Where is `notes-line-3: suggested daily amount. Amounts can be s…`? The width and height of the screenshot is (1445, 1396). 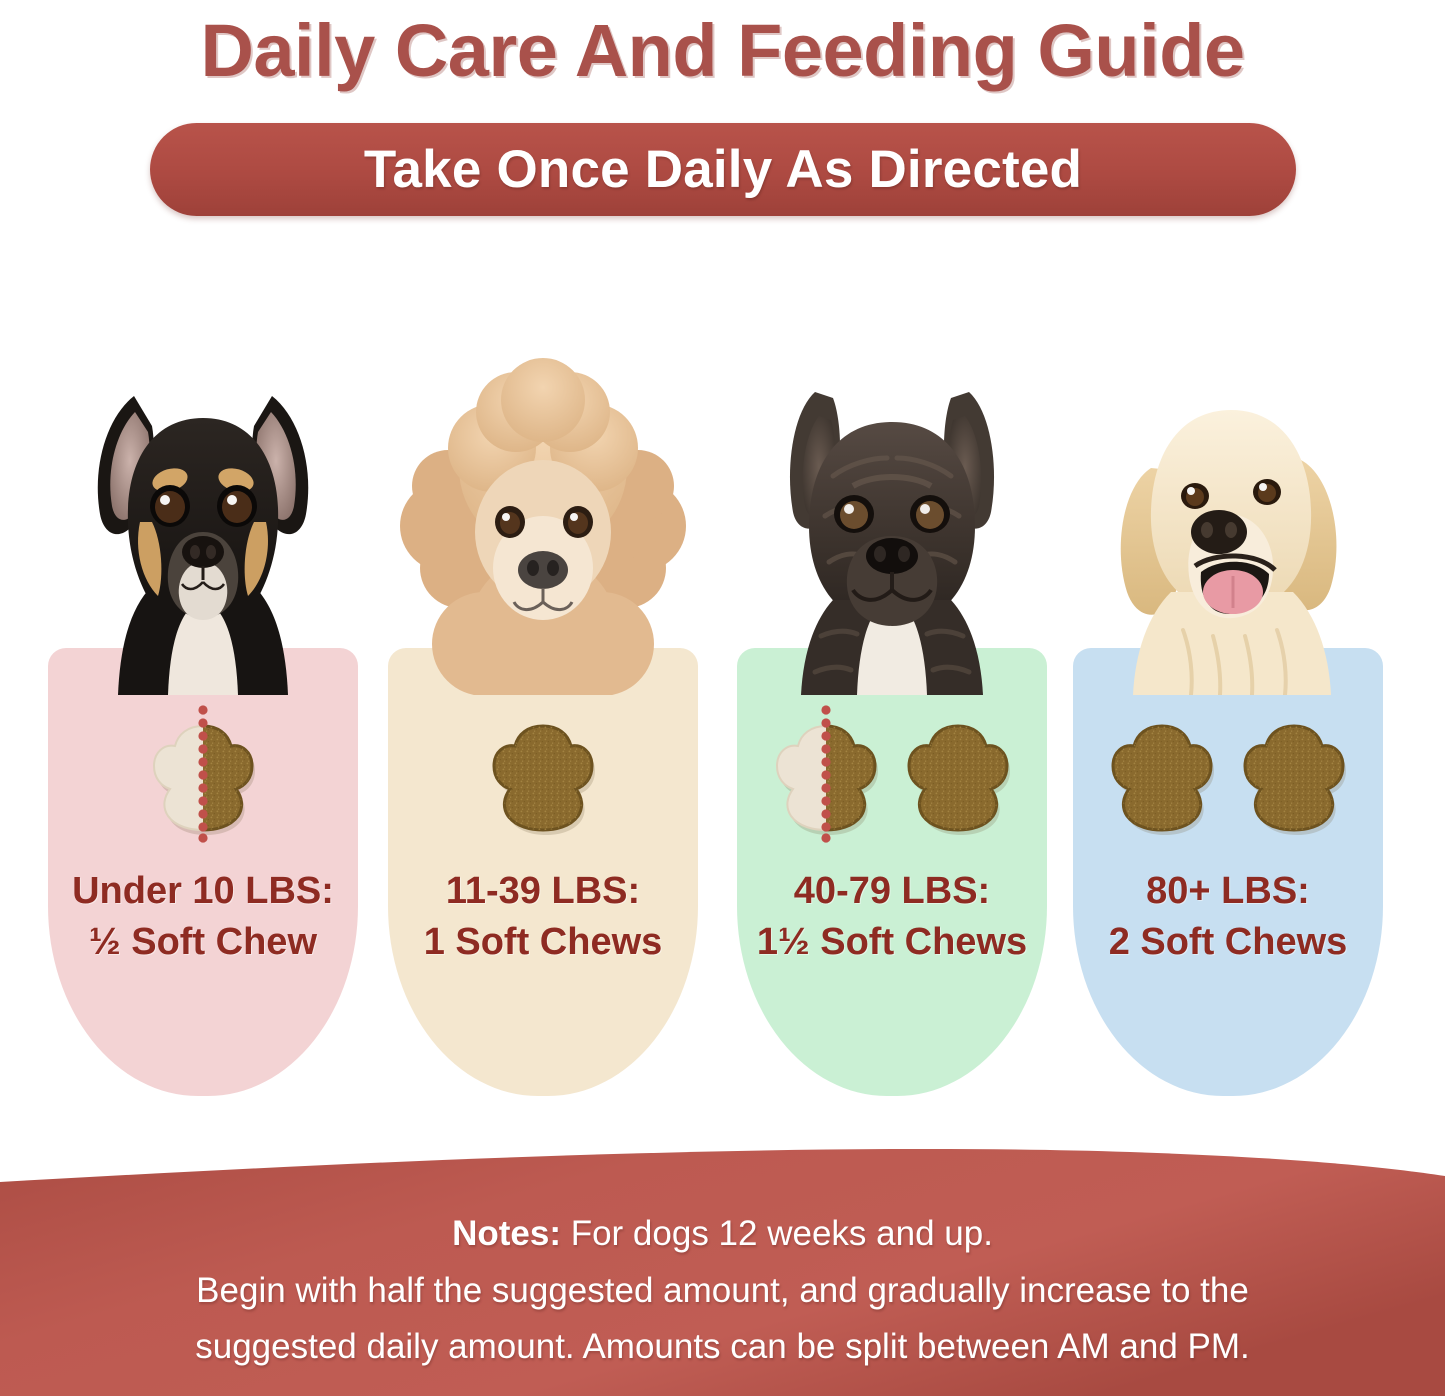
notes-line-3: suggested daily amount. Amounts can be s… is located at coordinates (722, 1347).